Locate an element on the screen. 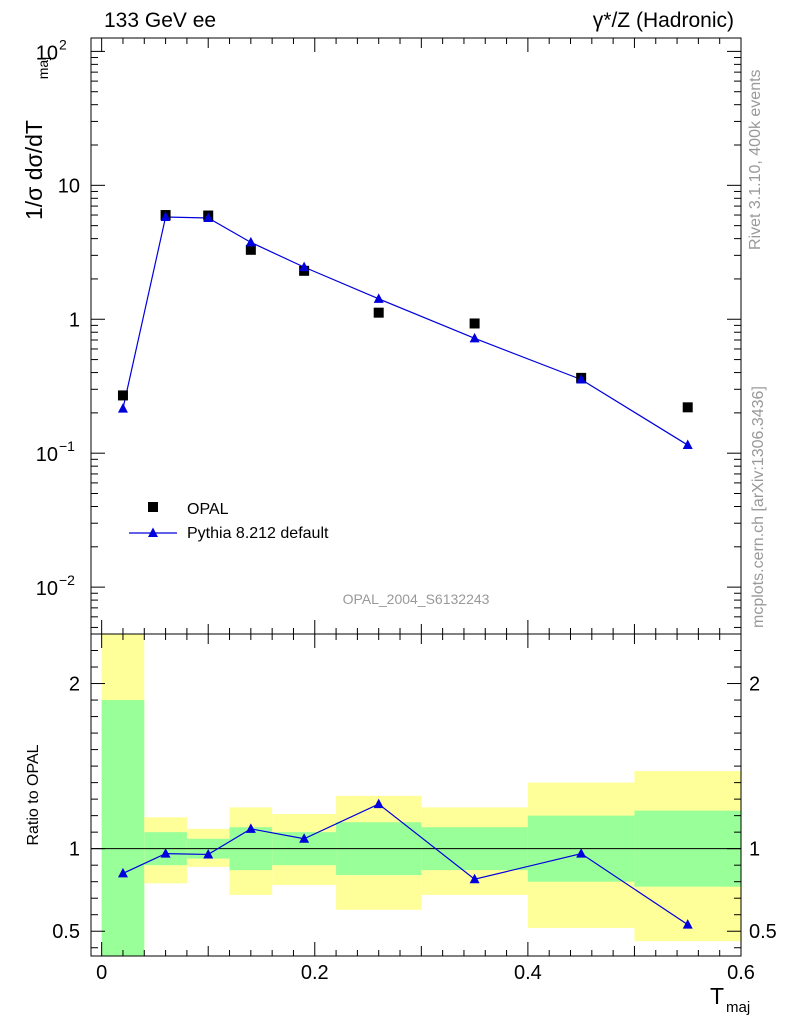 This screenshot has width=786, height=1024. x-tick-label: 0.2 is located at coordinates (315, 973).